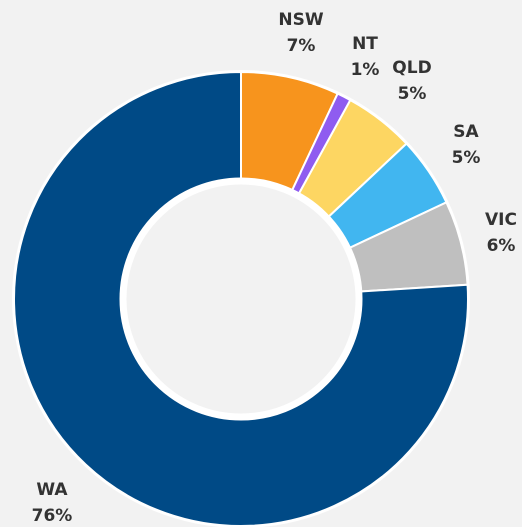 This screenshot has width=522, height=527. Describe the element at coordinates (466, 132) in the screenshot. I see `segment-label: SA` at that location.